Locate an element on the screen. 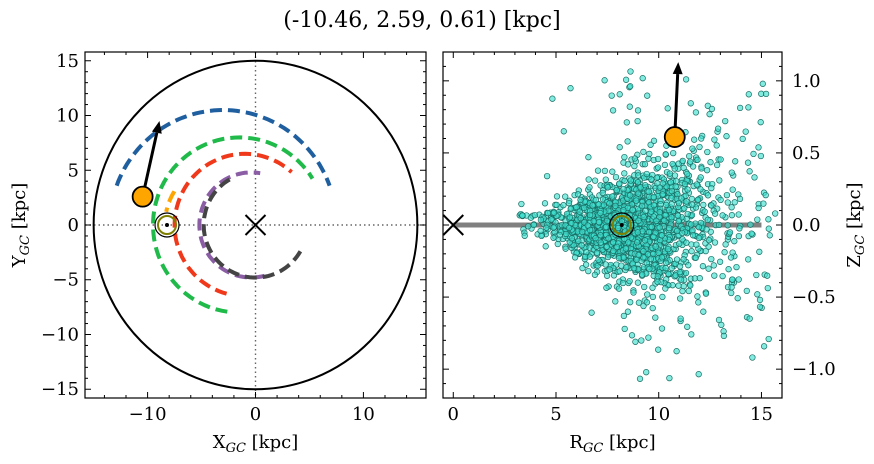 Image resolution: width=874 pixels, height=464 pixels. sun-marker-xy-ring is located at coordinates (167, 225).